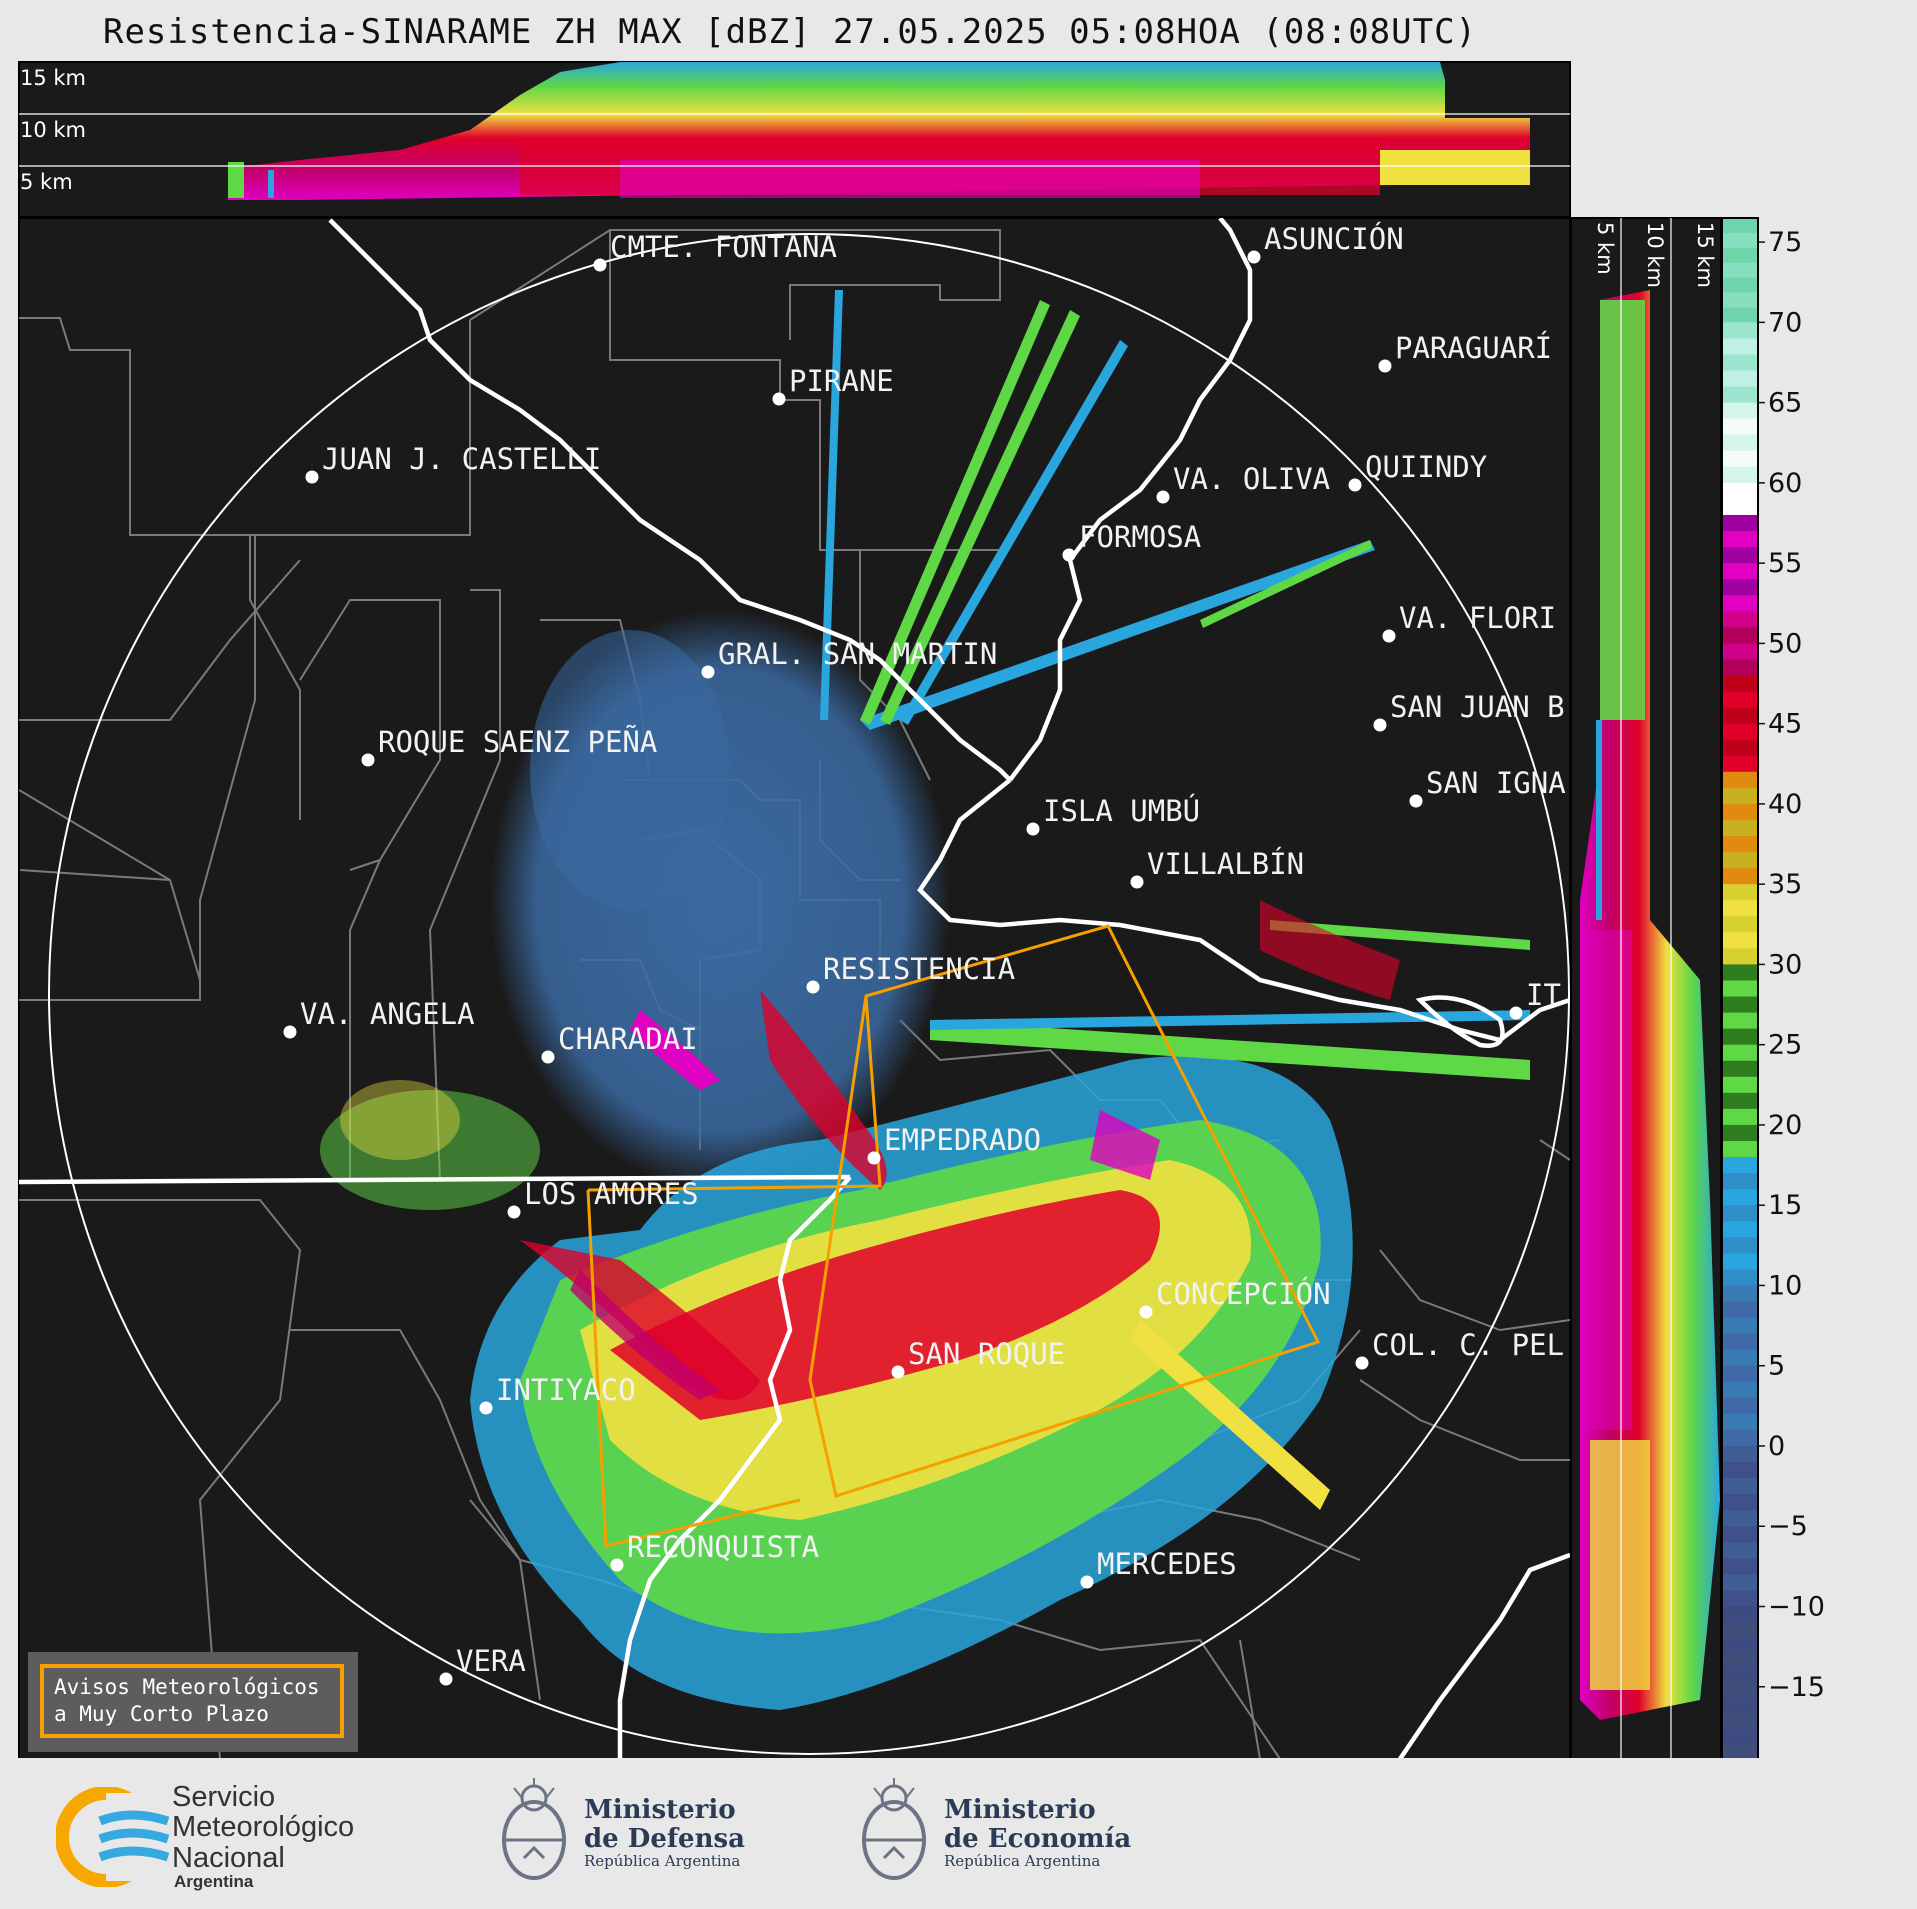 This screenshot has height=1909, width=1917. Describe the element at coordinates (1225, 864) in the screenshot. I see `city-label: VILLALBÍN` at that location.